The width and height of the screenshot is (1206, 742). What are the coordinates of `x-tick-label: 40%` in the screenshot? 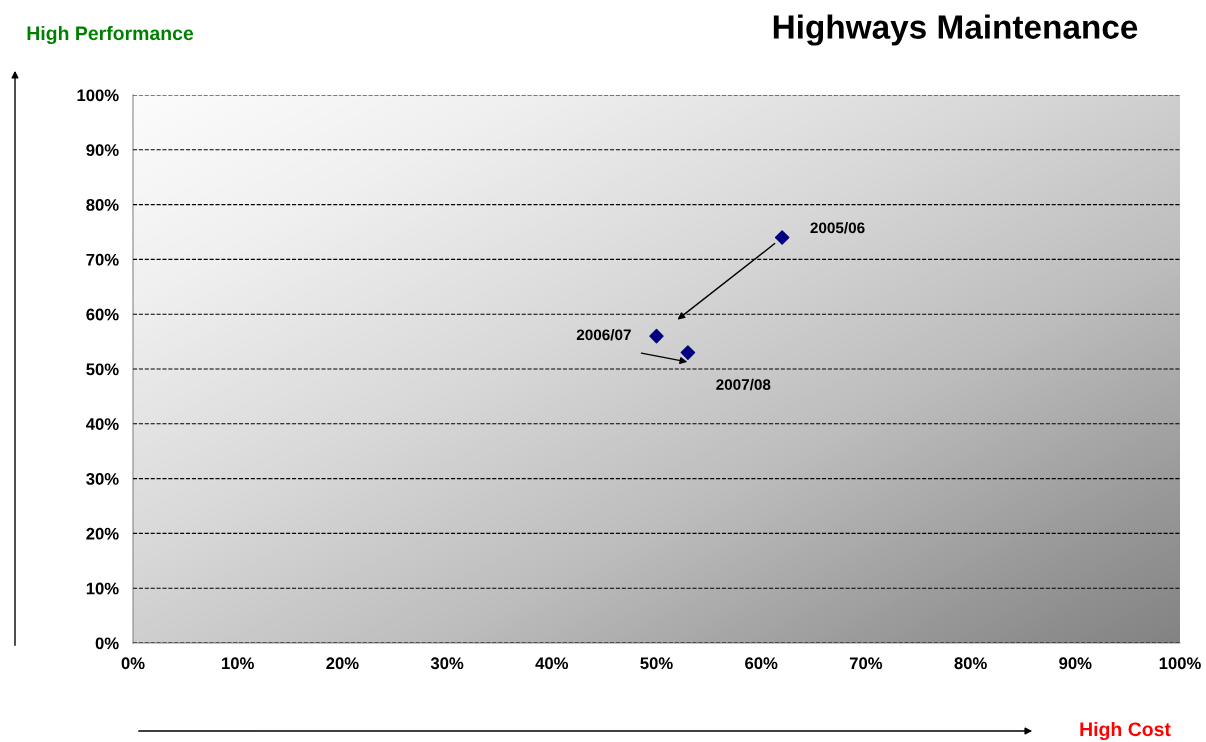 It's located at (552, 663).